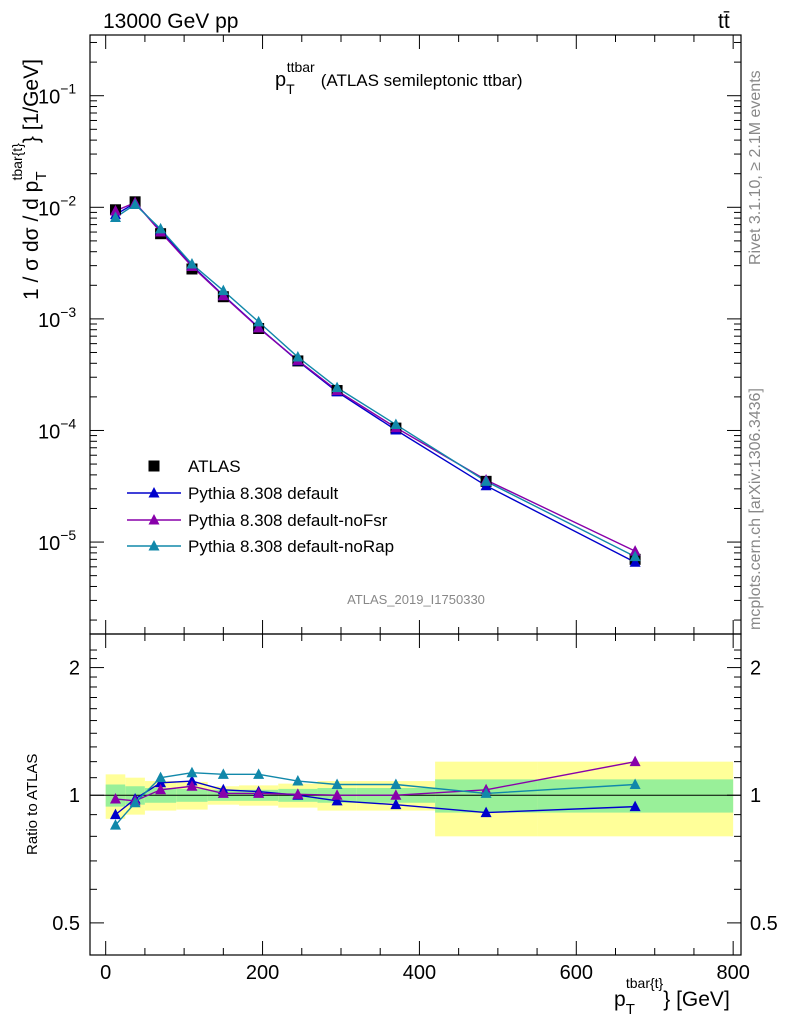  Describe the element at coordinates (66, 924) in the screenshot. I see `ratio-y-tick-label: 0.5` at that location.